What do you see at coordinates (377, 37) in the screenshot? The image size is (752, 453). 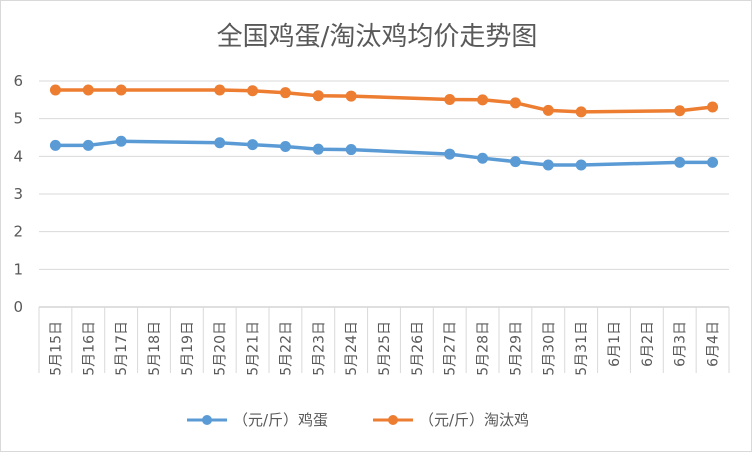 I see `chart-title: 全国鸡蛋/淘汰鸡均价走势图` at bounding box center [377, 37].